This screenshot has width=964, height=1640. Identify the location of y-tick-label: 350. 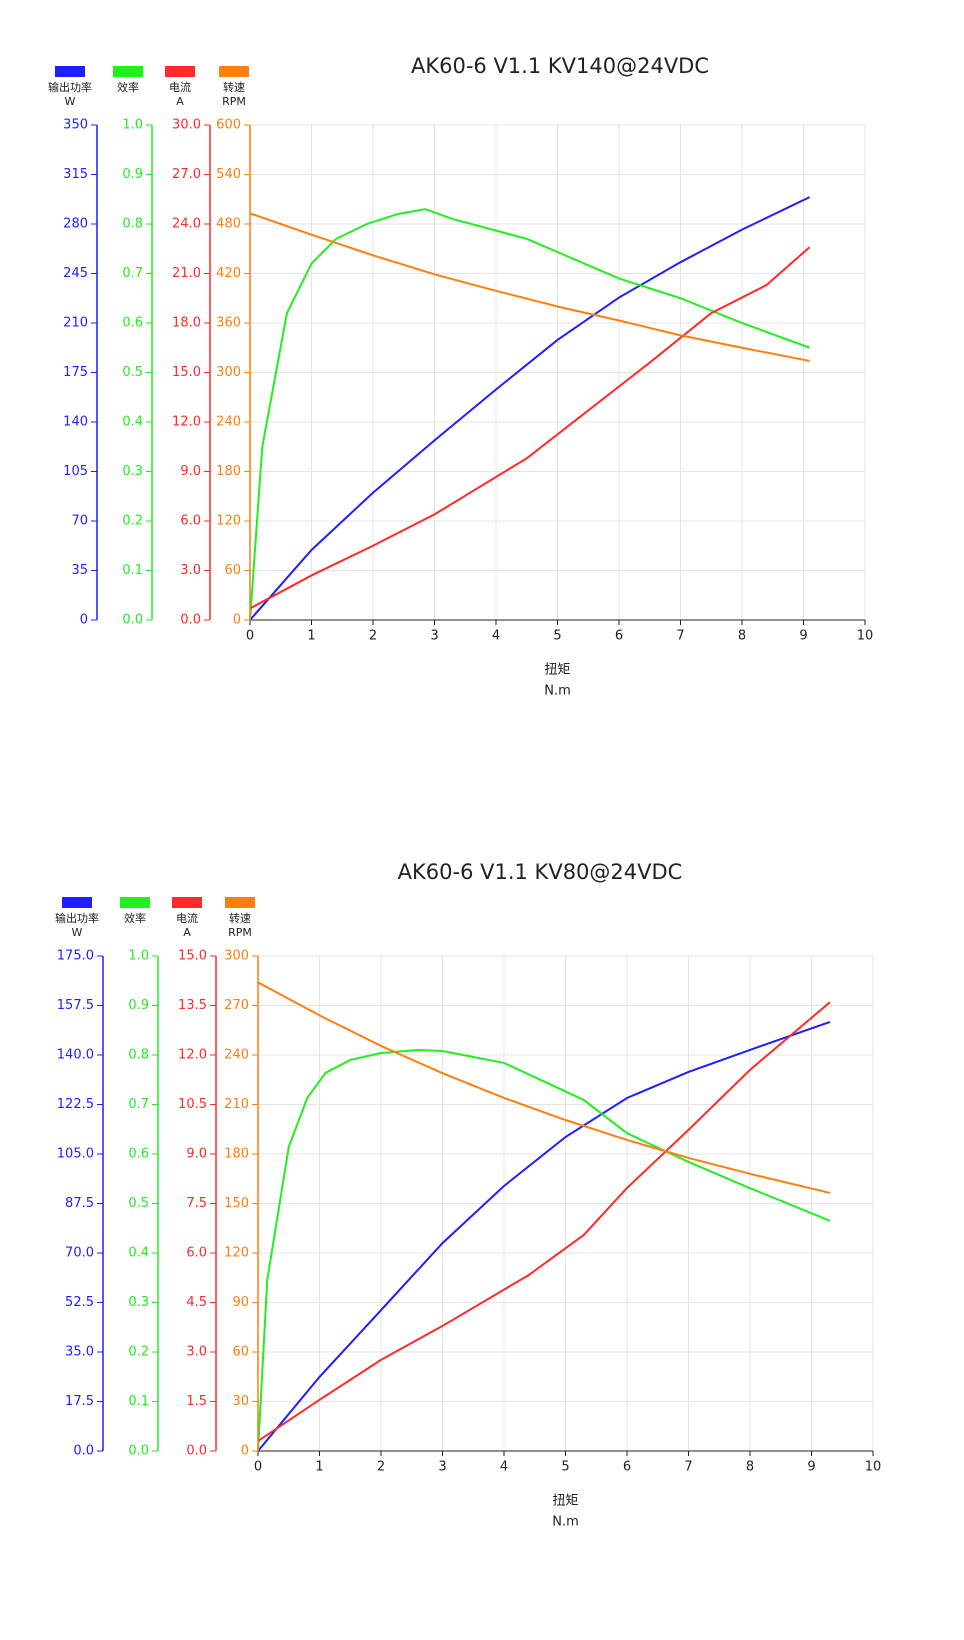
(75, 125).